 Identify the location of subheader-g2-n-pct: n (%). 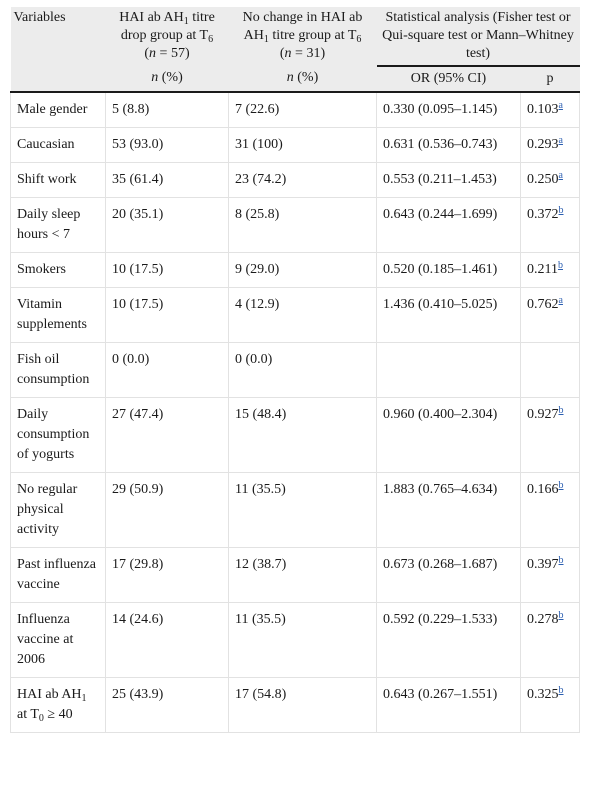
(302, 79).